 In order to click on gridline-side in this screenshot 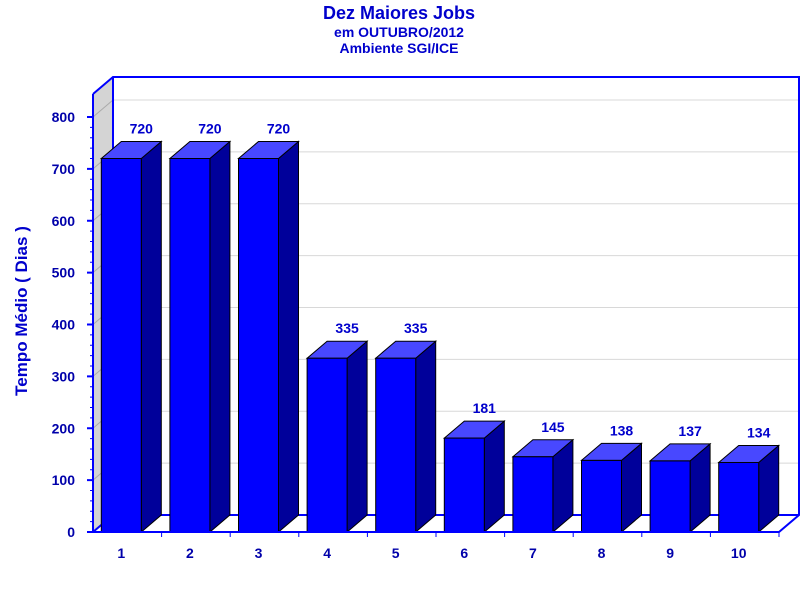, I will do `click(103, 108)`.